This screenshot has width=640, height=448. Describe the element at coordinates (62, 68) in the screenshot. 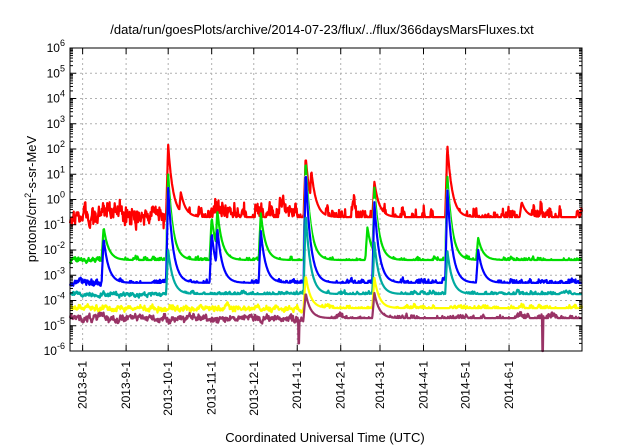

I see `y-tick-exponent: 5` at that location.